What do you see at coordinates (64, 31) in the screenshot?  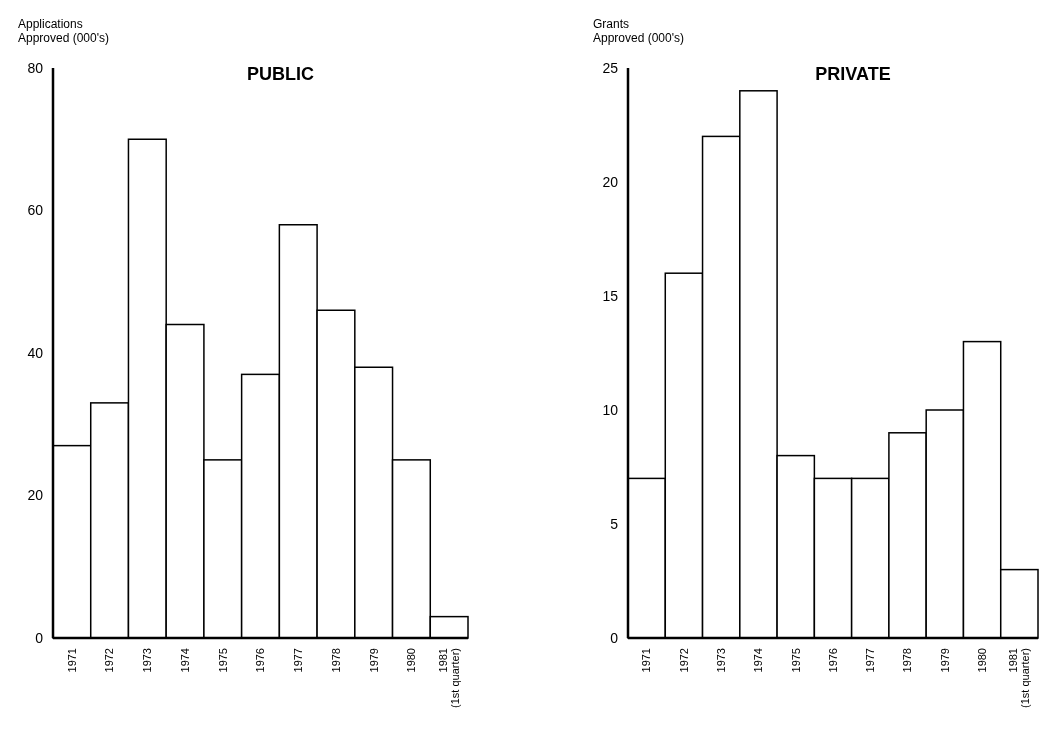 I see `y-axis-title: Applications Approved (000's)` at bounding box center [64, 31].